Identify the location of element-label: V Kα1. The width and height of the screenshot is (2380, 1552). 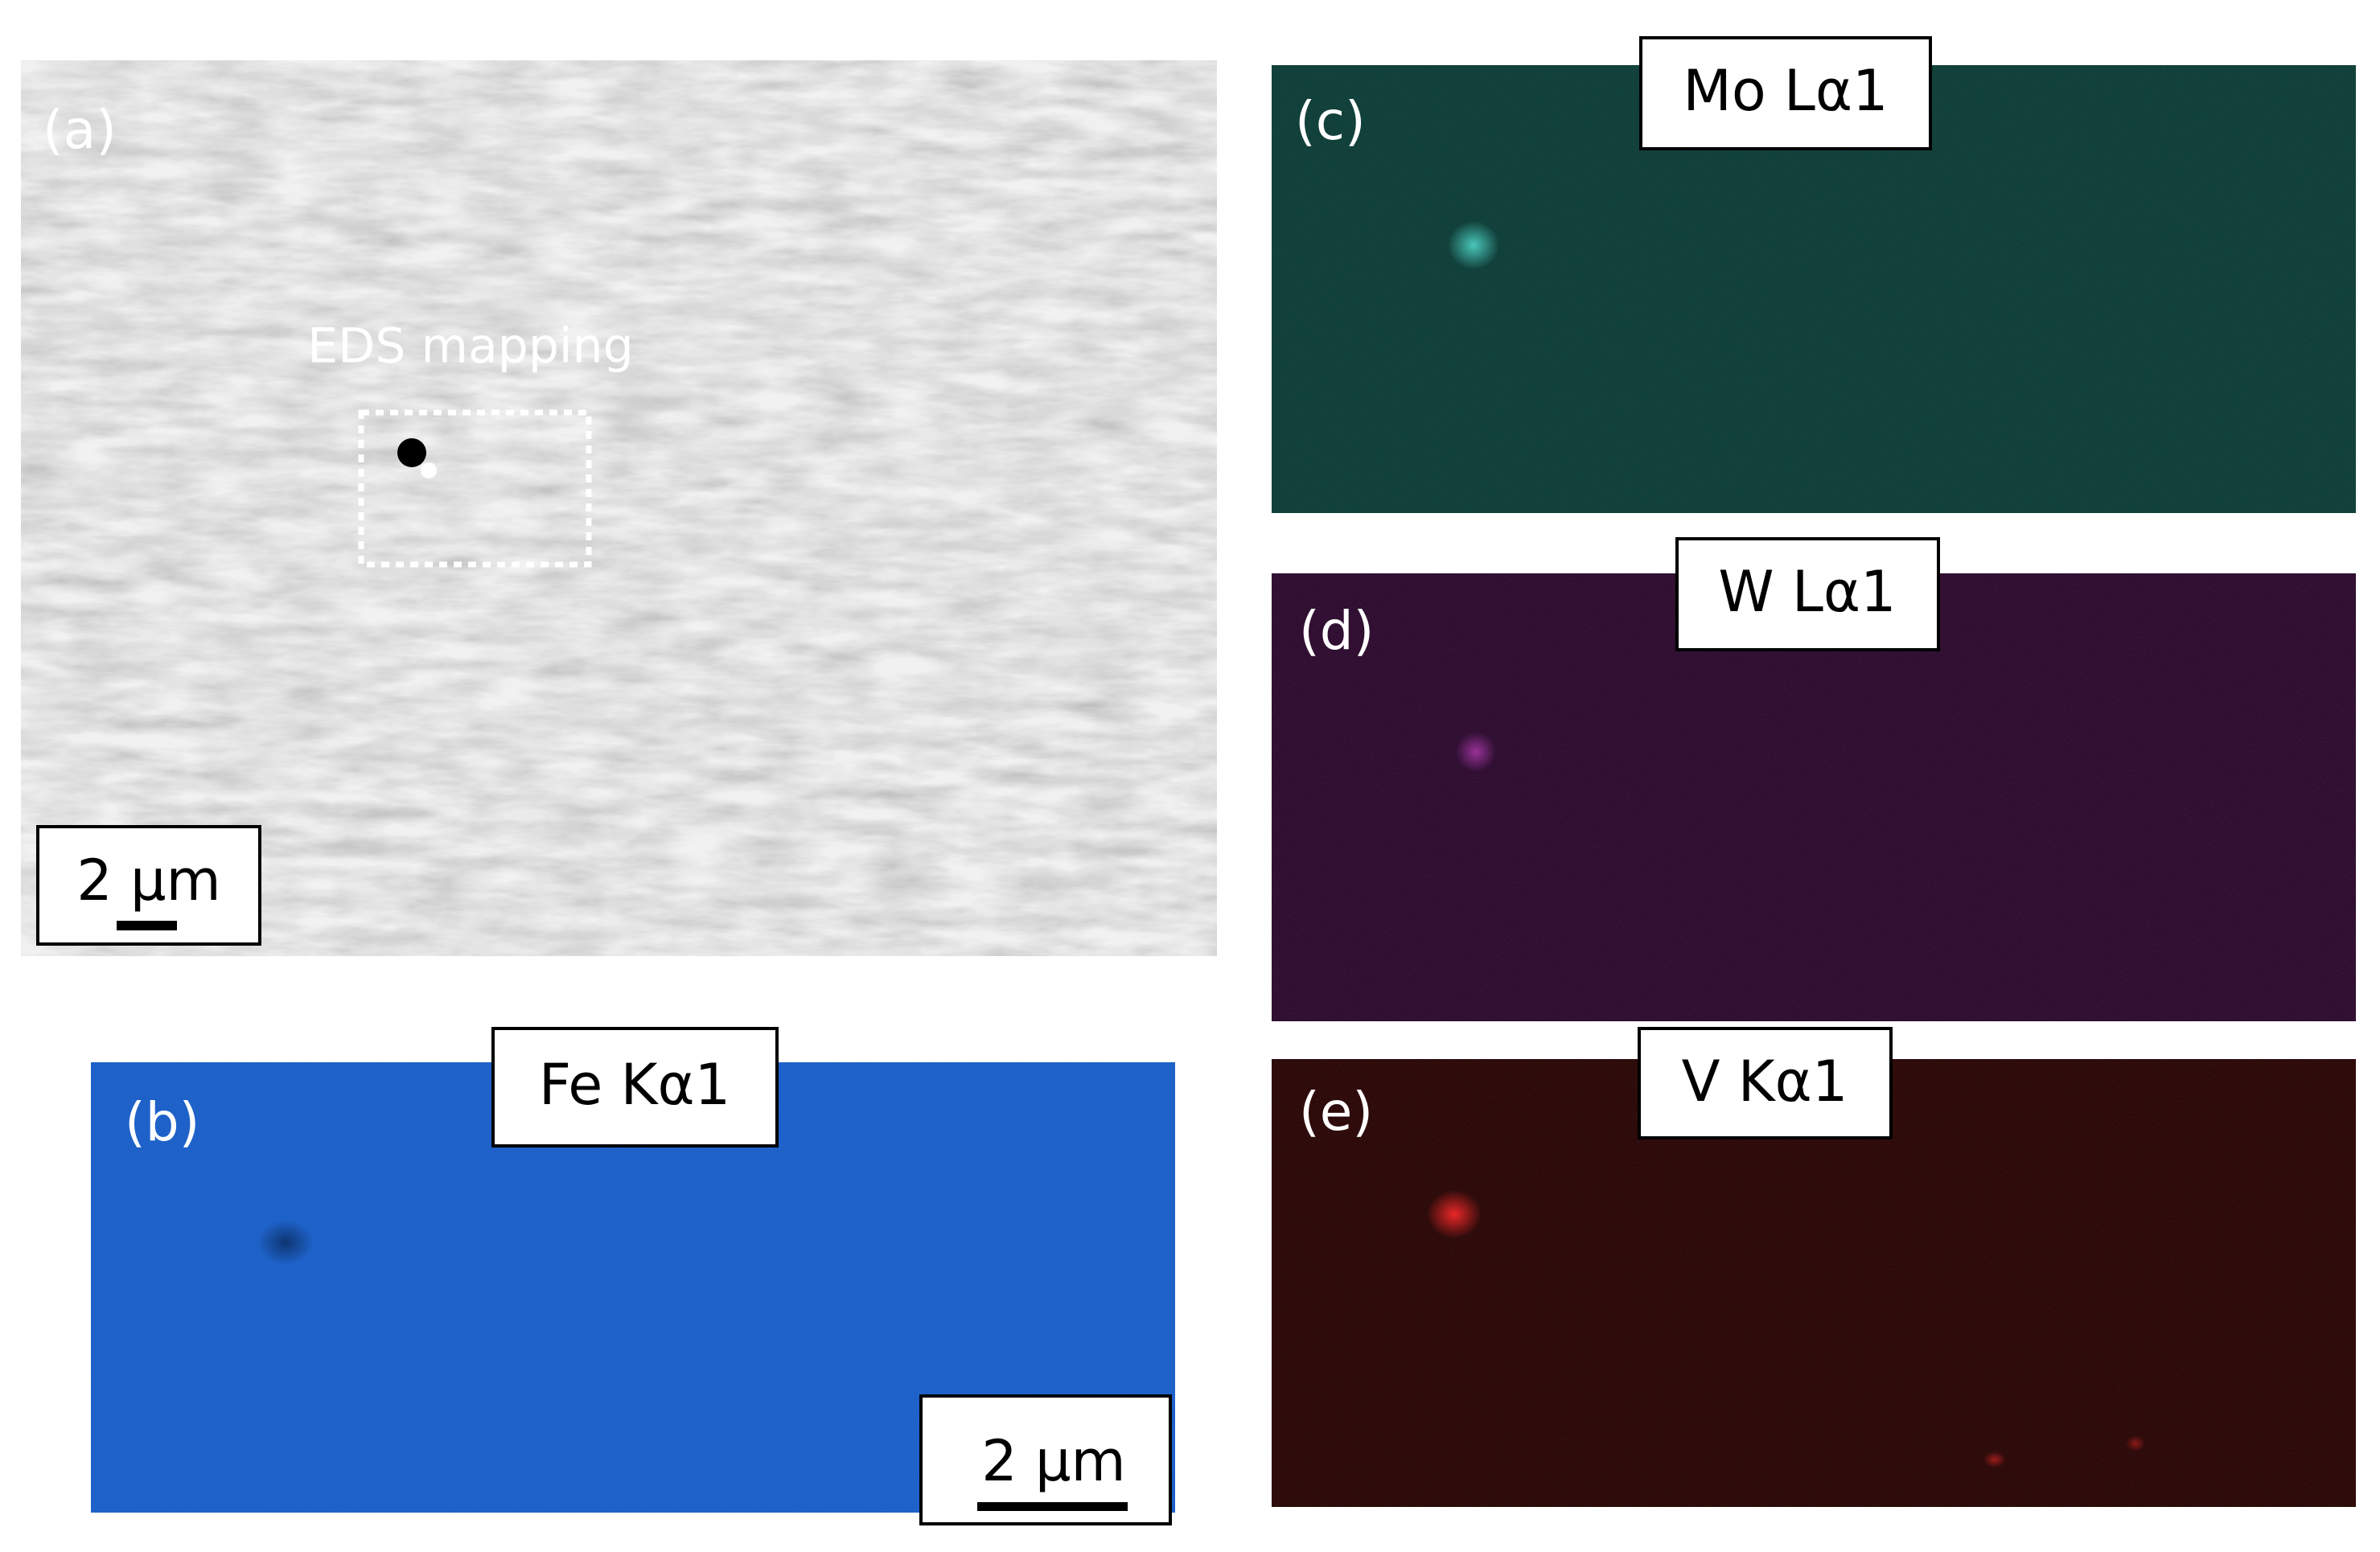
(1765, 1082).